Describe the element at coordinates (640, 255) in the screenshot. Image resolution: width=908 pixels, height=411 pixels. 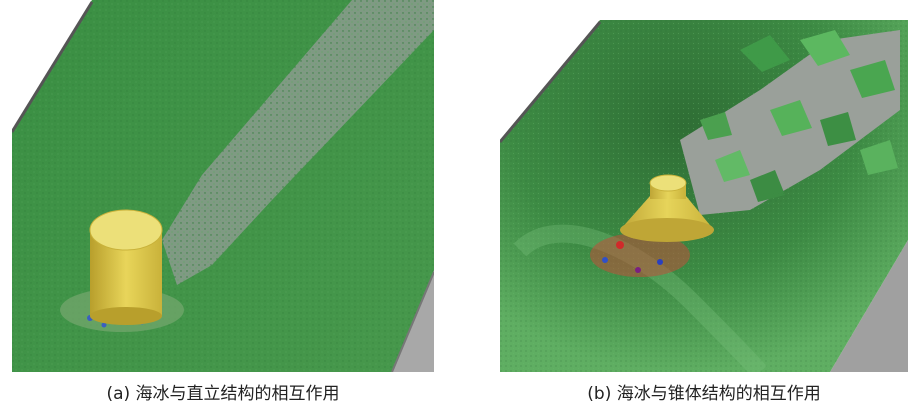
I see `stress-region` at that location.